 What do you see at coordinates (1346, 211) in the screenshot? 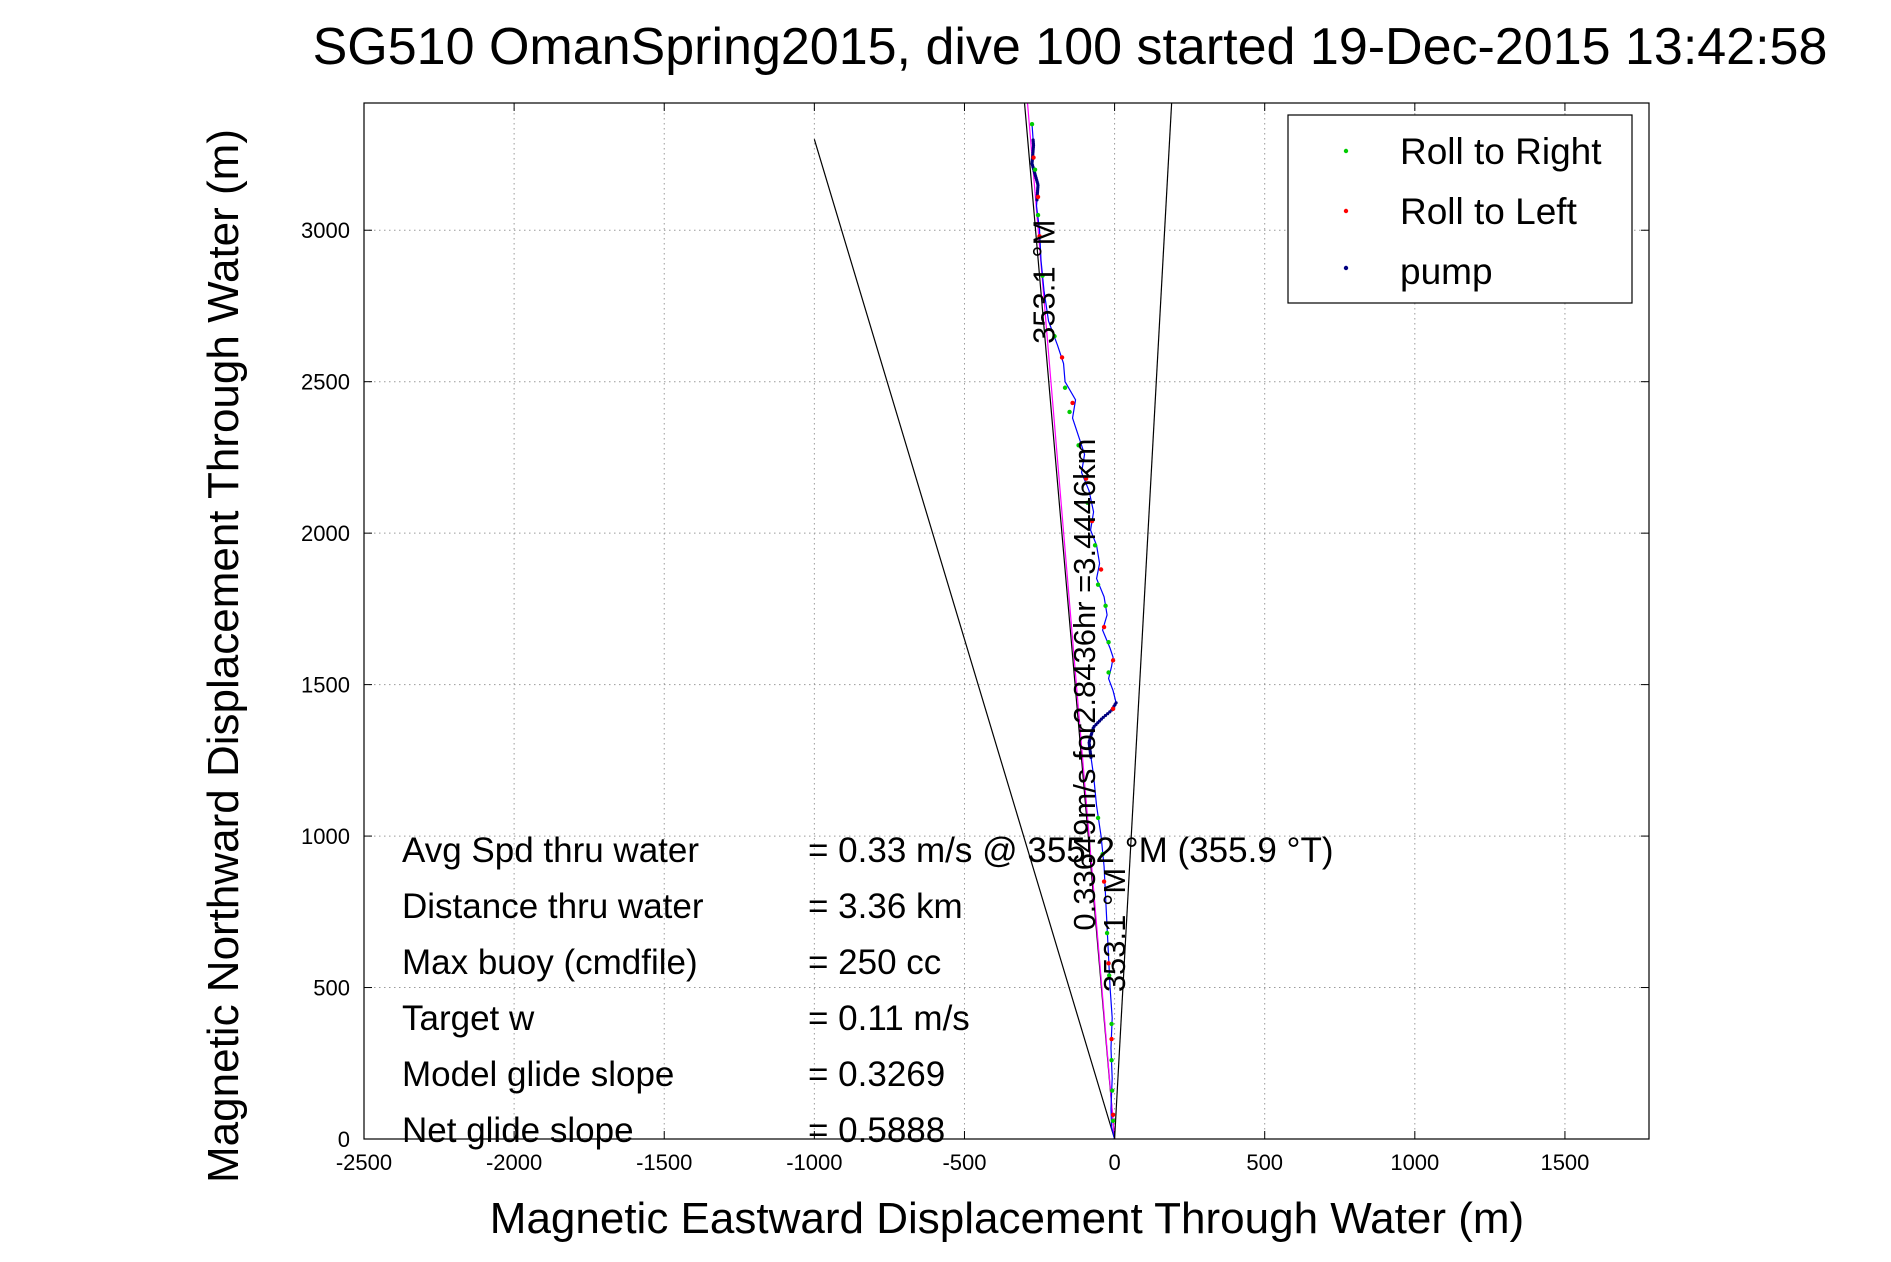
I see `legend-swatch-roll-left` at bounding box center [1346, 211].